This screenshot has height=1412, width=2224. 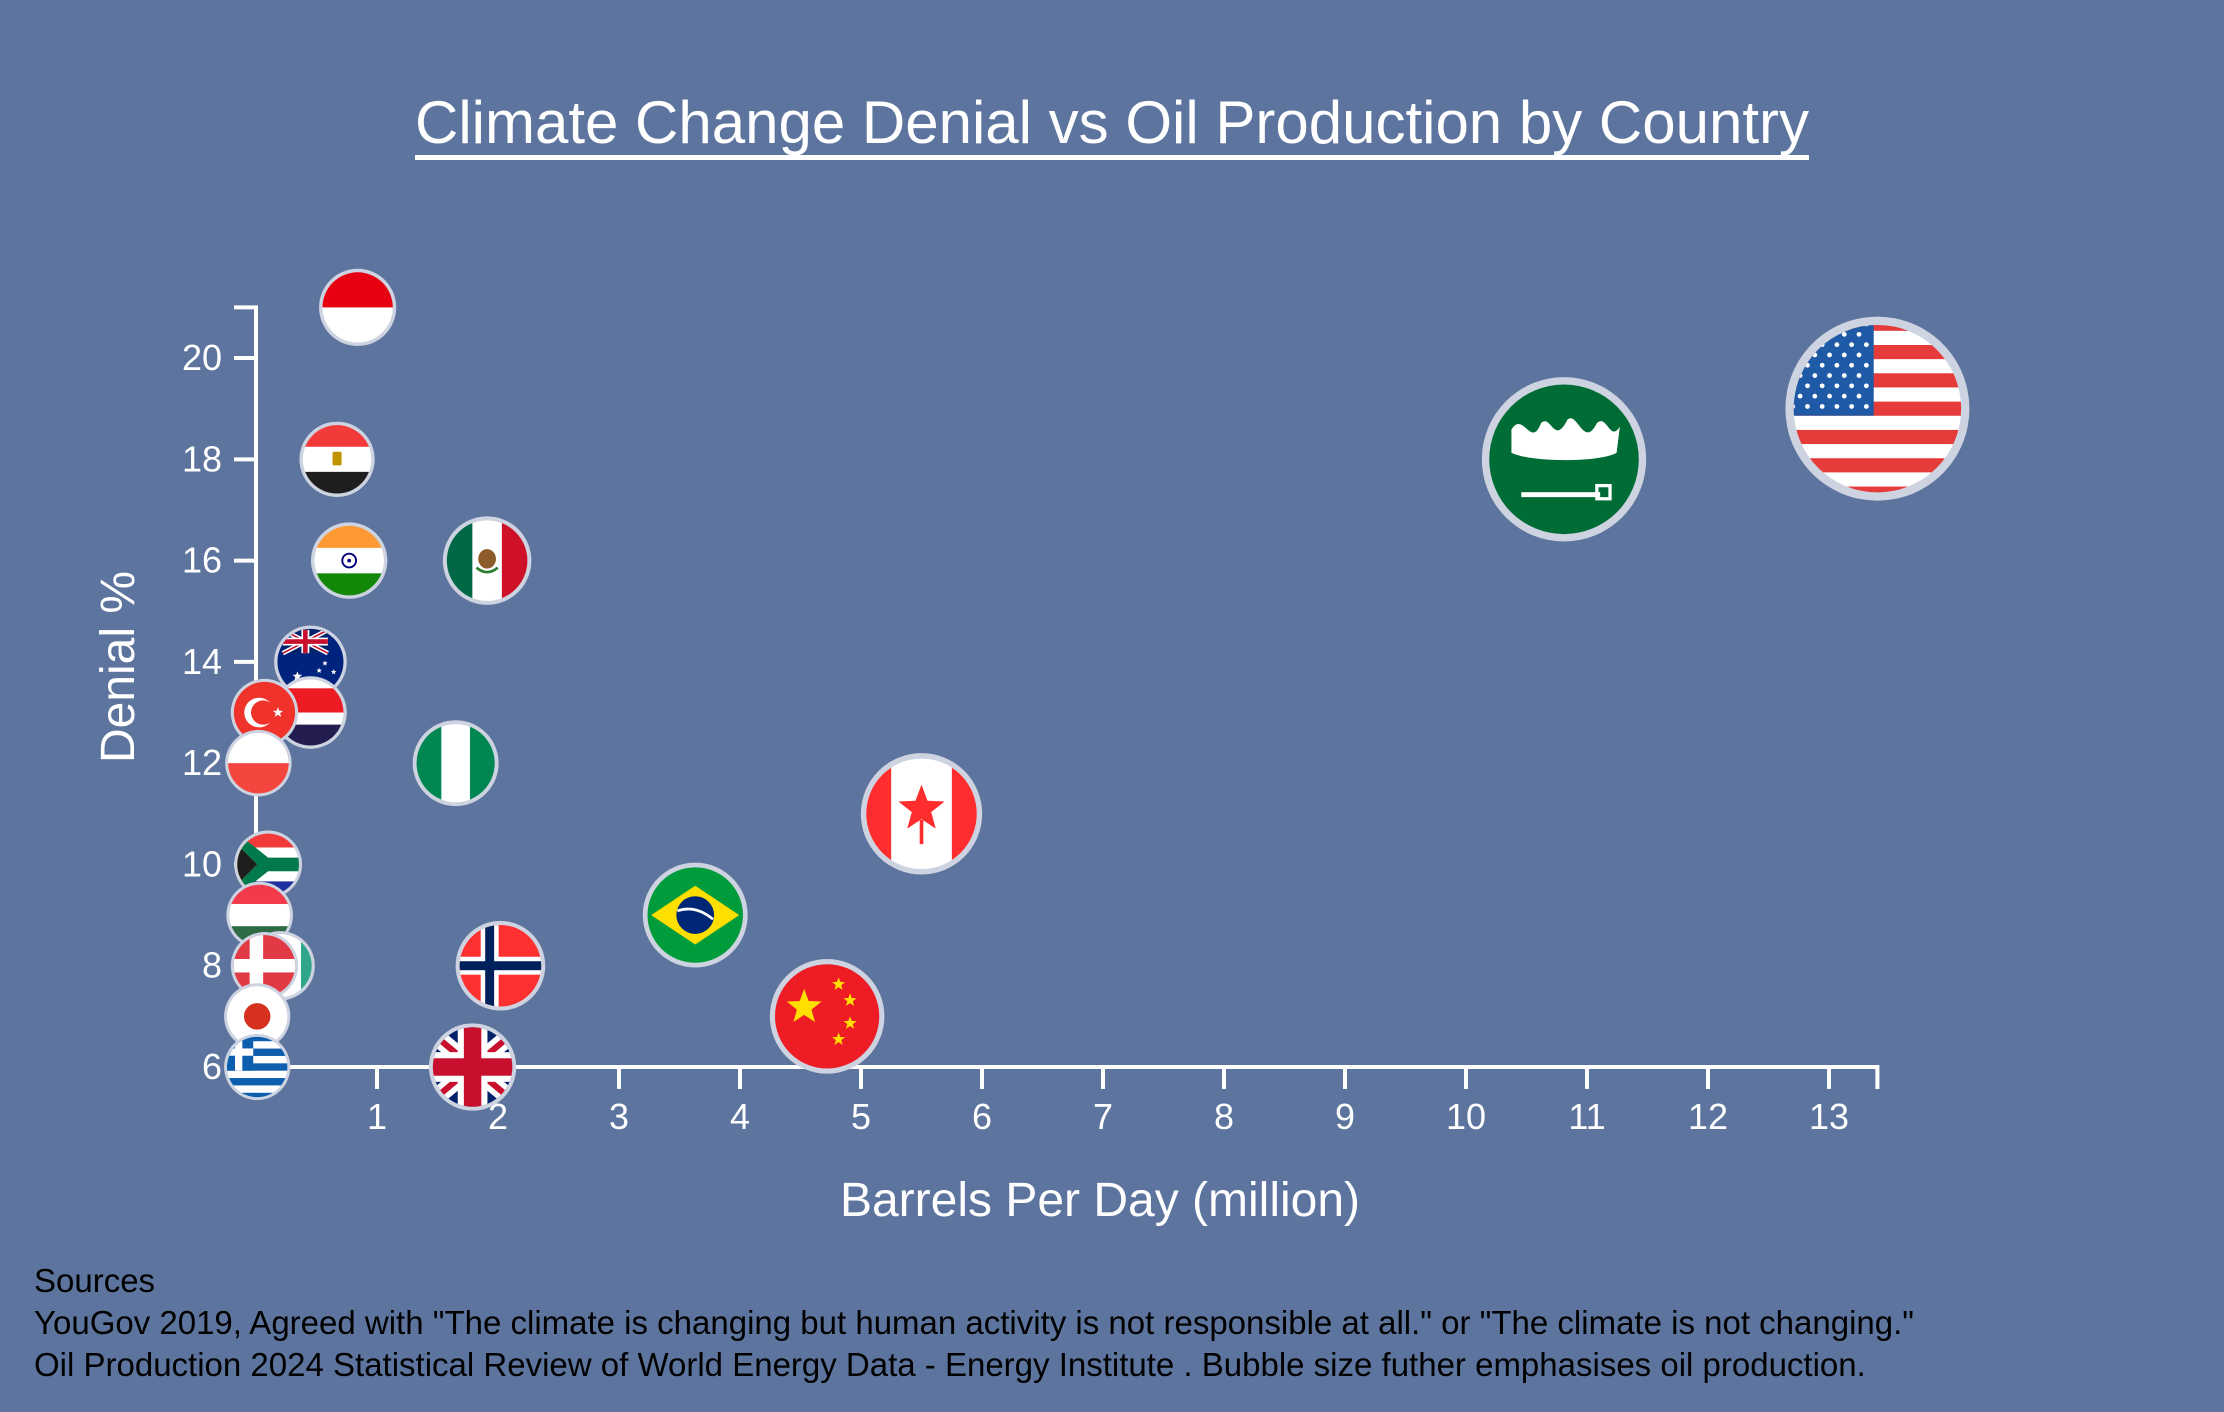 I want to click on bubble-saudi-arabia: Saudi Arabia, so click(x=1564, y=459).